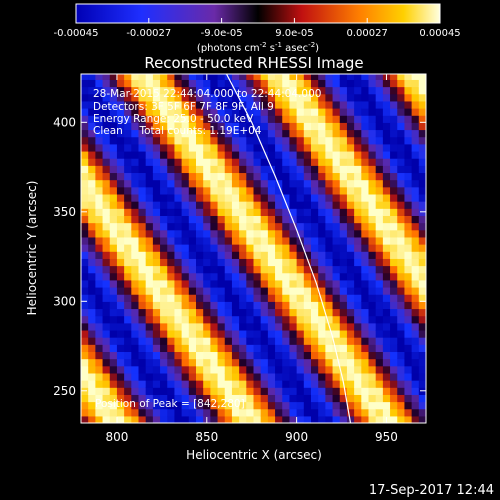 The height and width of the screenshot is (500, 500). I want to click on info-clean-counts: Clean Total counts: 1.19E+04, so click(177, 131).